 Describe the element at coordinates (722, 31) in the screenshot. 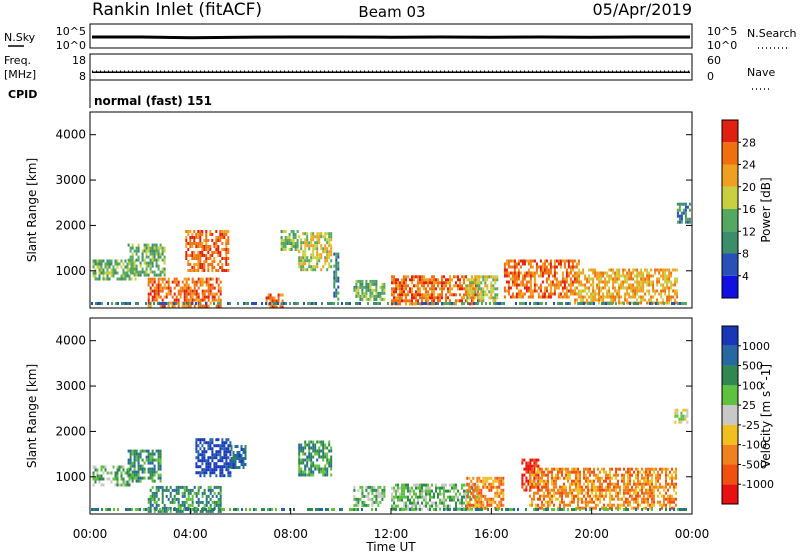

I see `noise-right-tick-top: 10^5` at that location.